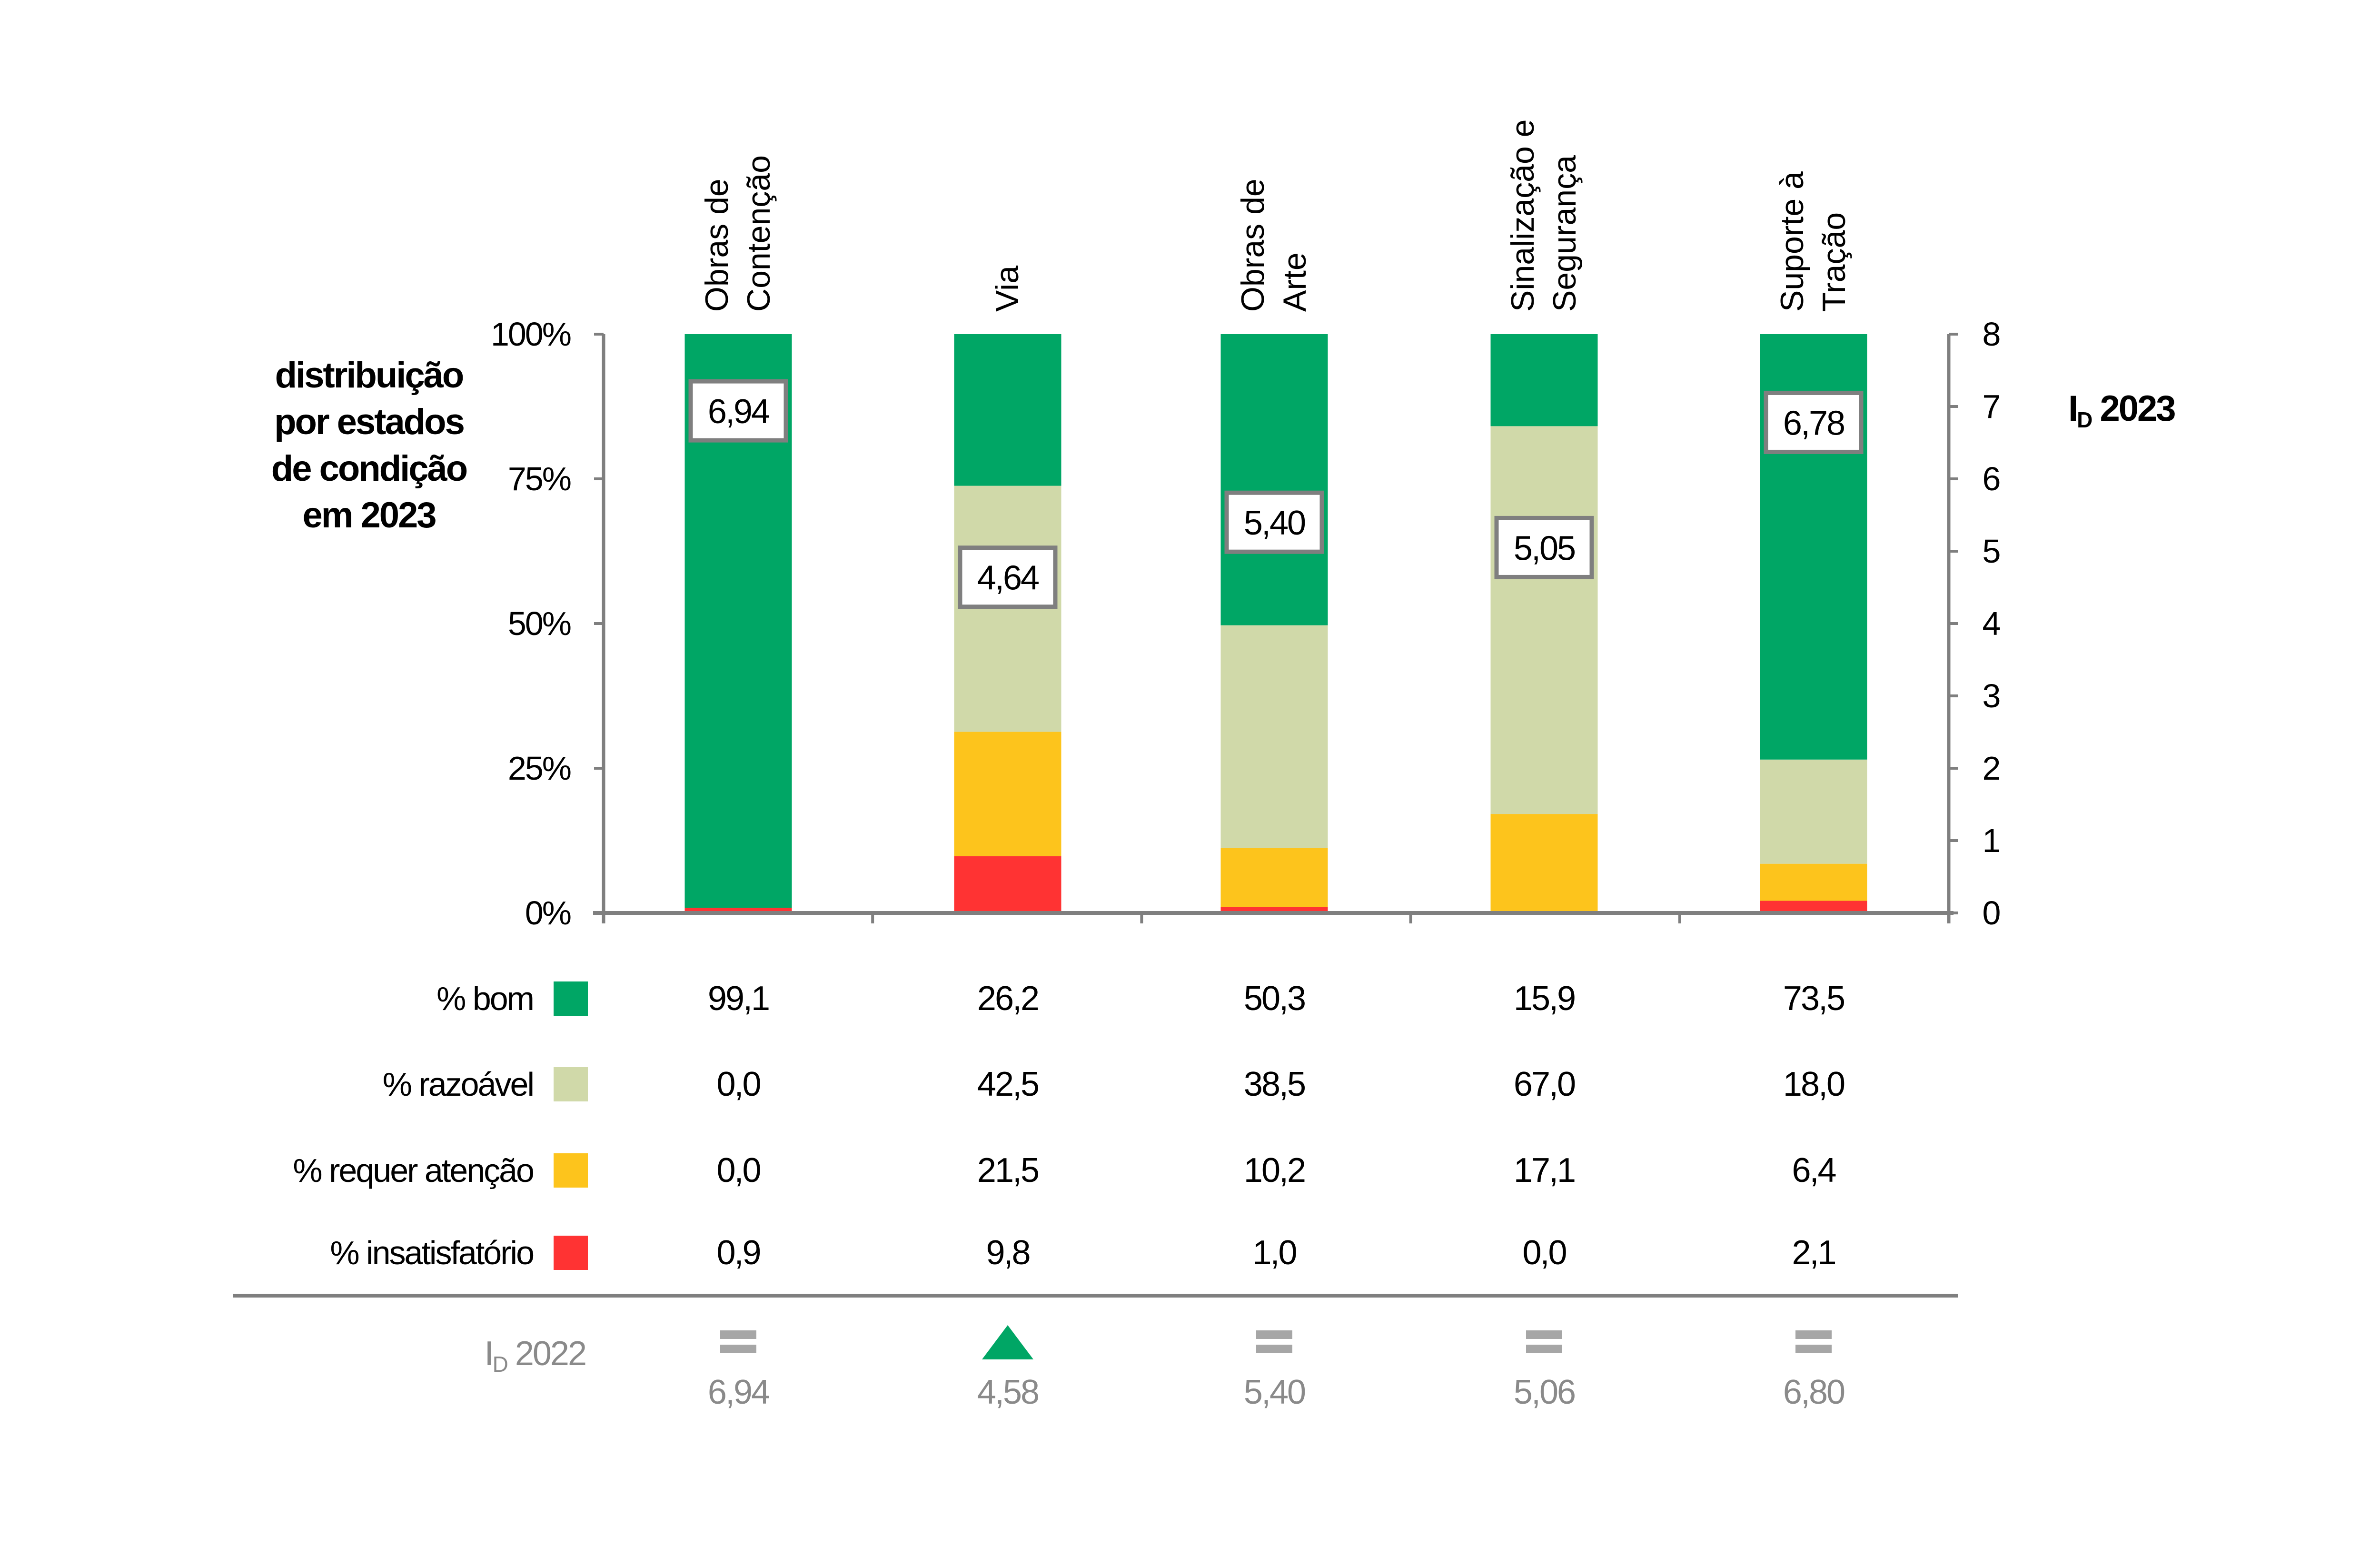 Image resolution: width=2380 pixels, height=1546 pixels. What do you see at coordinates (1295, 282) in the screenshot?
I see `category-label: Arte` at bounding box center [1295, 282].